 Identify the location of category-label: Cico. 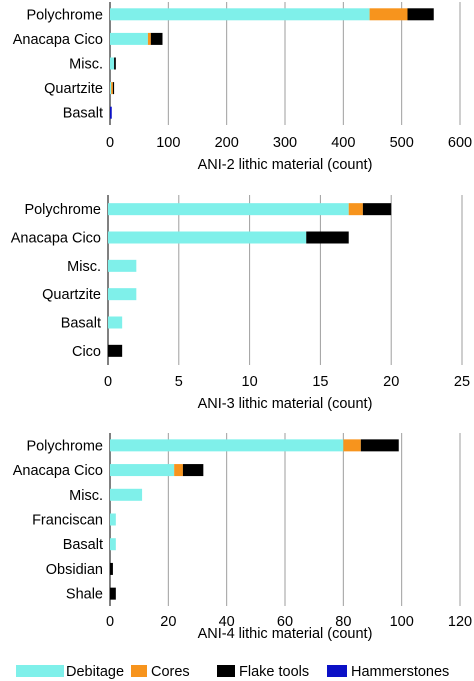
(86, 352).